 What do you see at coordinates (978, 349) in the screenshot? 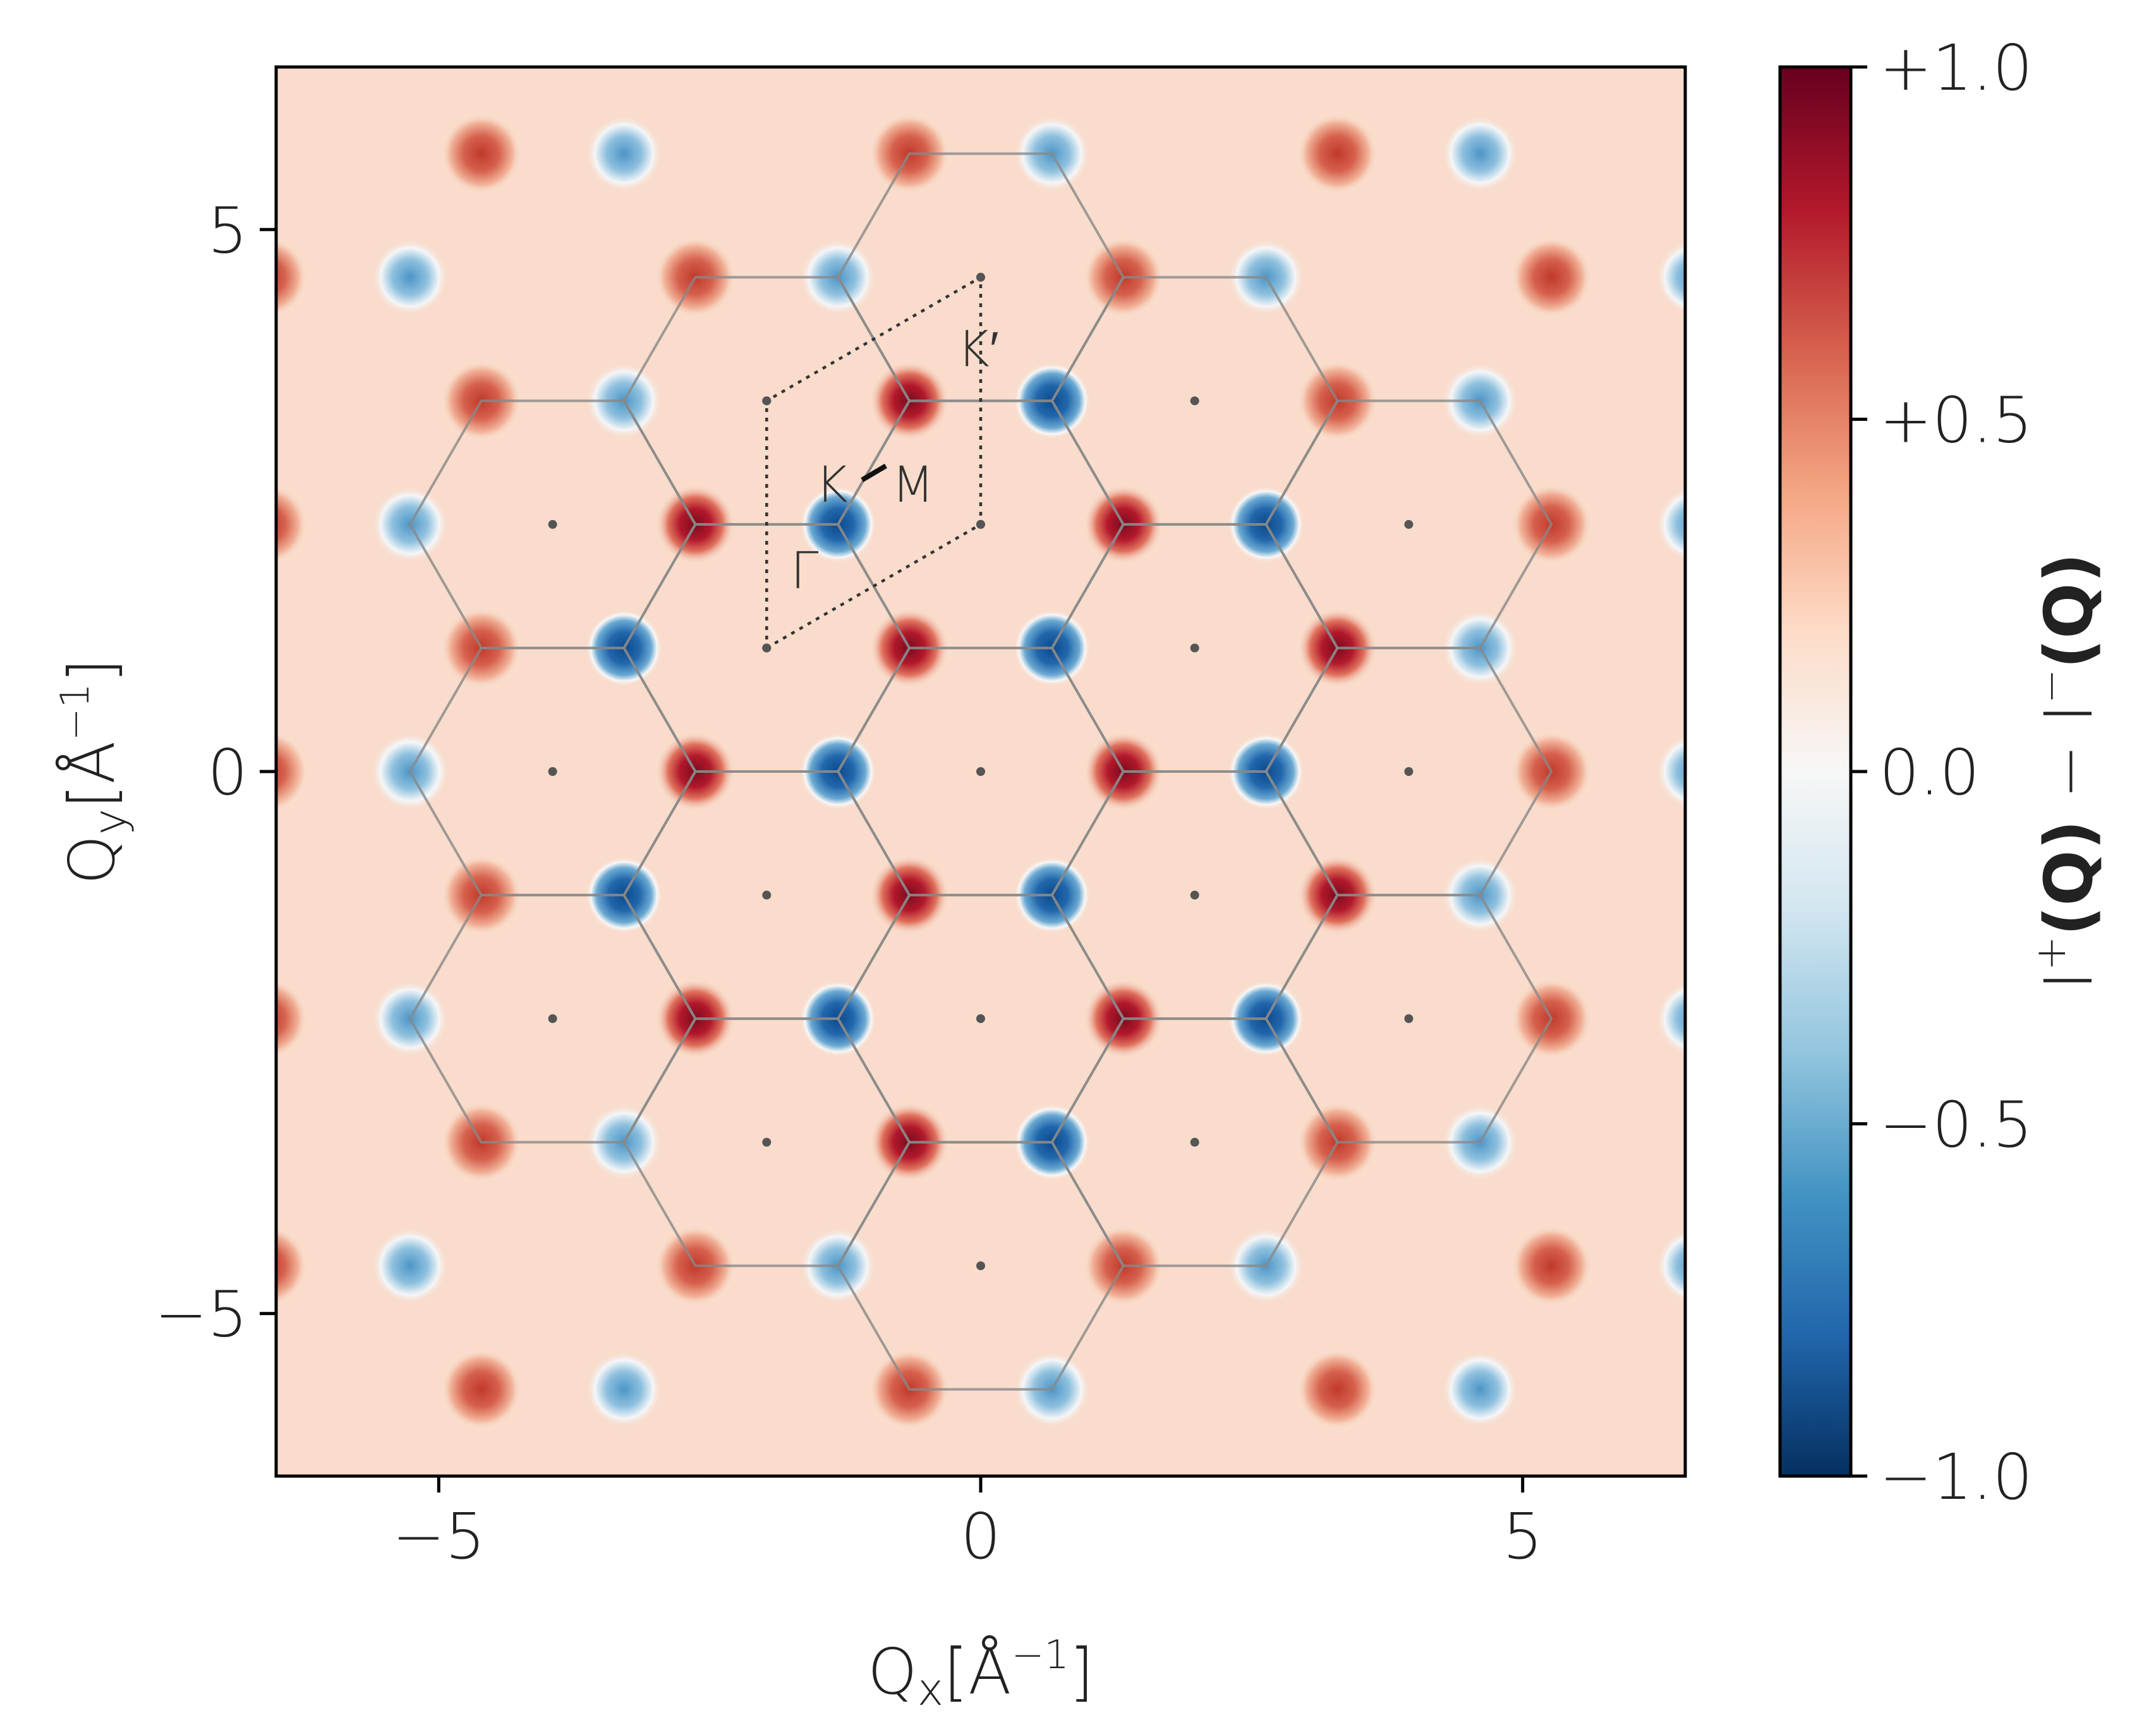
I see `kprime-label: K′` at bounding box center [978, 349].